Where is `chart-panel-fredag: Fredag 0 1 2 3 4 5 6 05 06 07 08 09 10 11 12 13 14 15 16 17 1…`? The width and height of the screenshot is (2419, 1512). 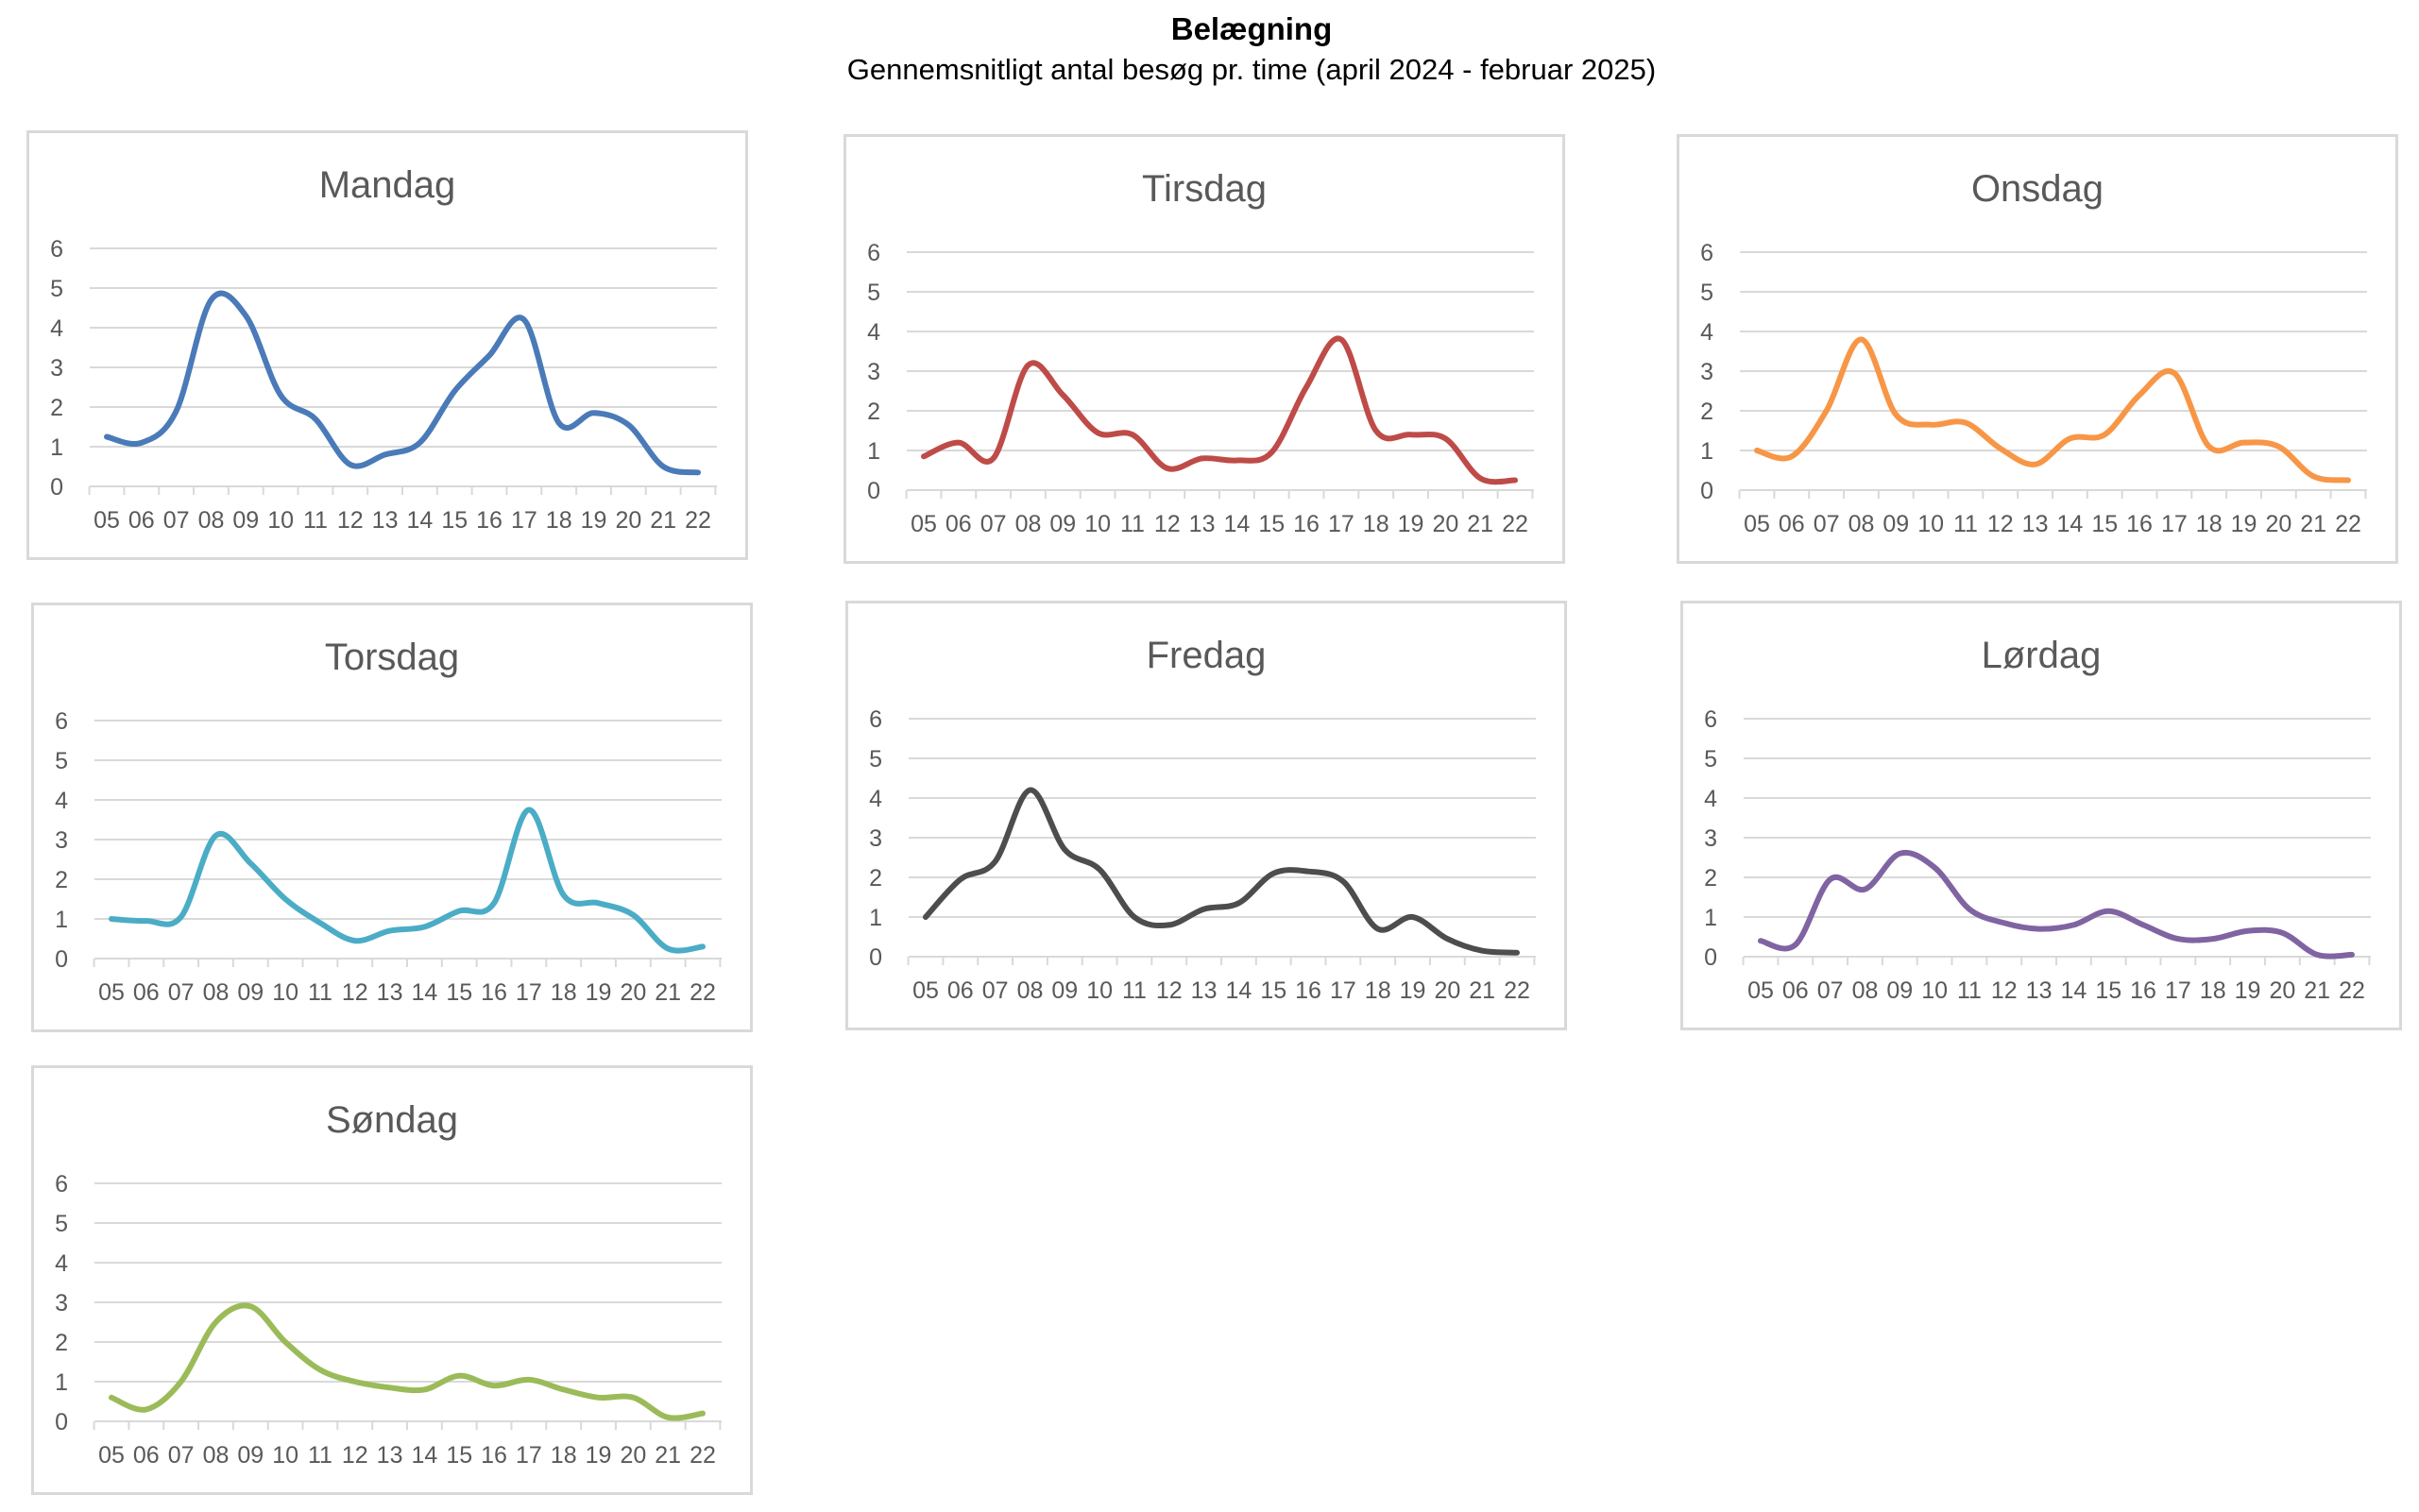 chart-panel-fredag: Fredag 0 1 2 3 4 5 6 05 06 07 08 09 10 11 12 13 14 15 16 17 1… is located at coordinates (1206, 815).